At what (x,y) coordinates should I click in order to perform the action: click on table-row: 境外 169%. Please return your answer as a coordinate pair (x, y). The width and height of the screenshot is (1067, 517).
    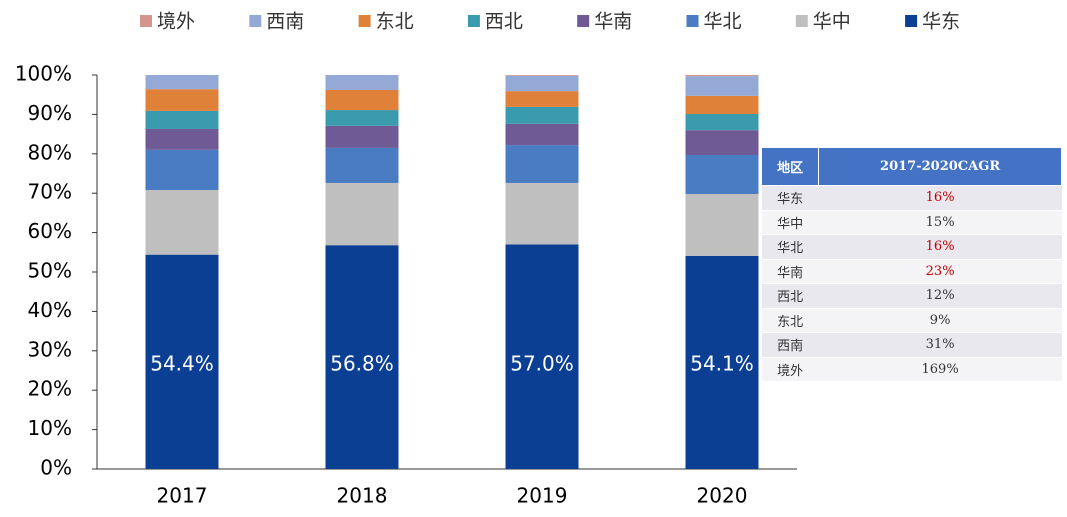
    Looking at the image, I should click on (911, 369).